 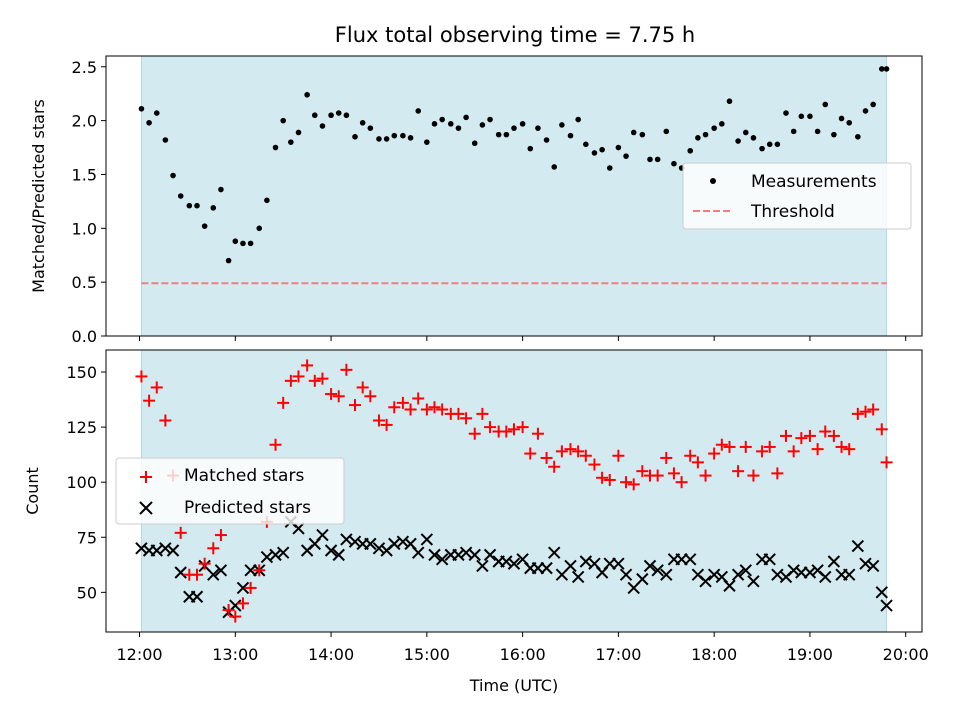 What do you see at coordinates (87, 537) in the screenshot?
I see `y-tick-label: 75` at bounding box center [87, 537].